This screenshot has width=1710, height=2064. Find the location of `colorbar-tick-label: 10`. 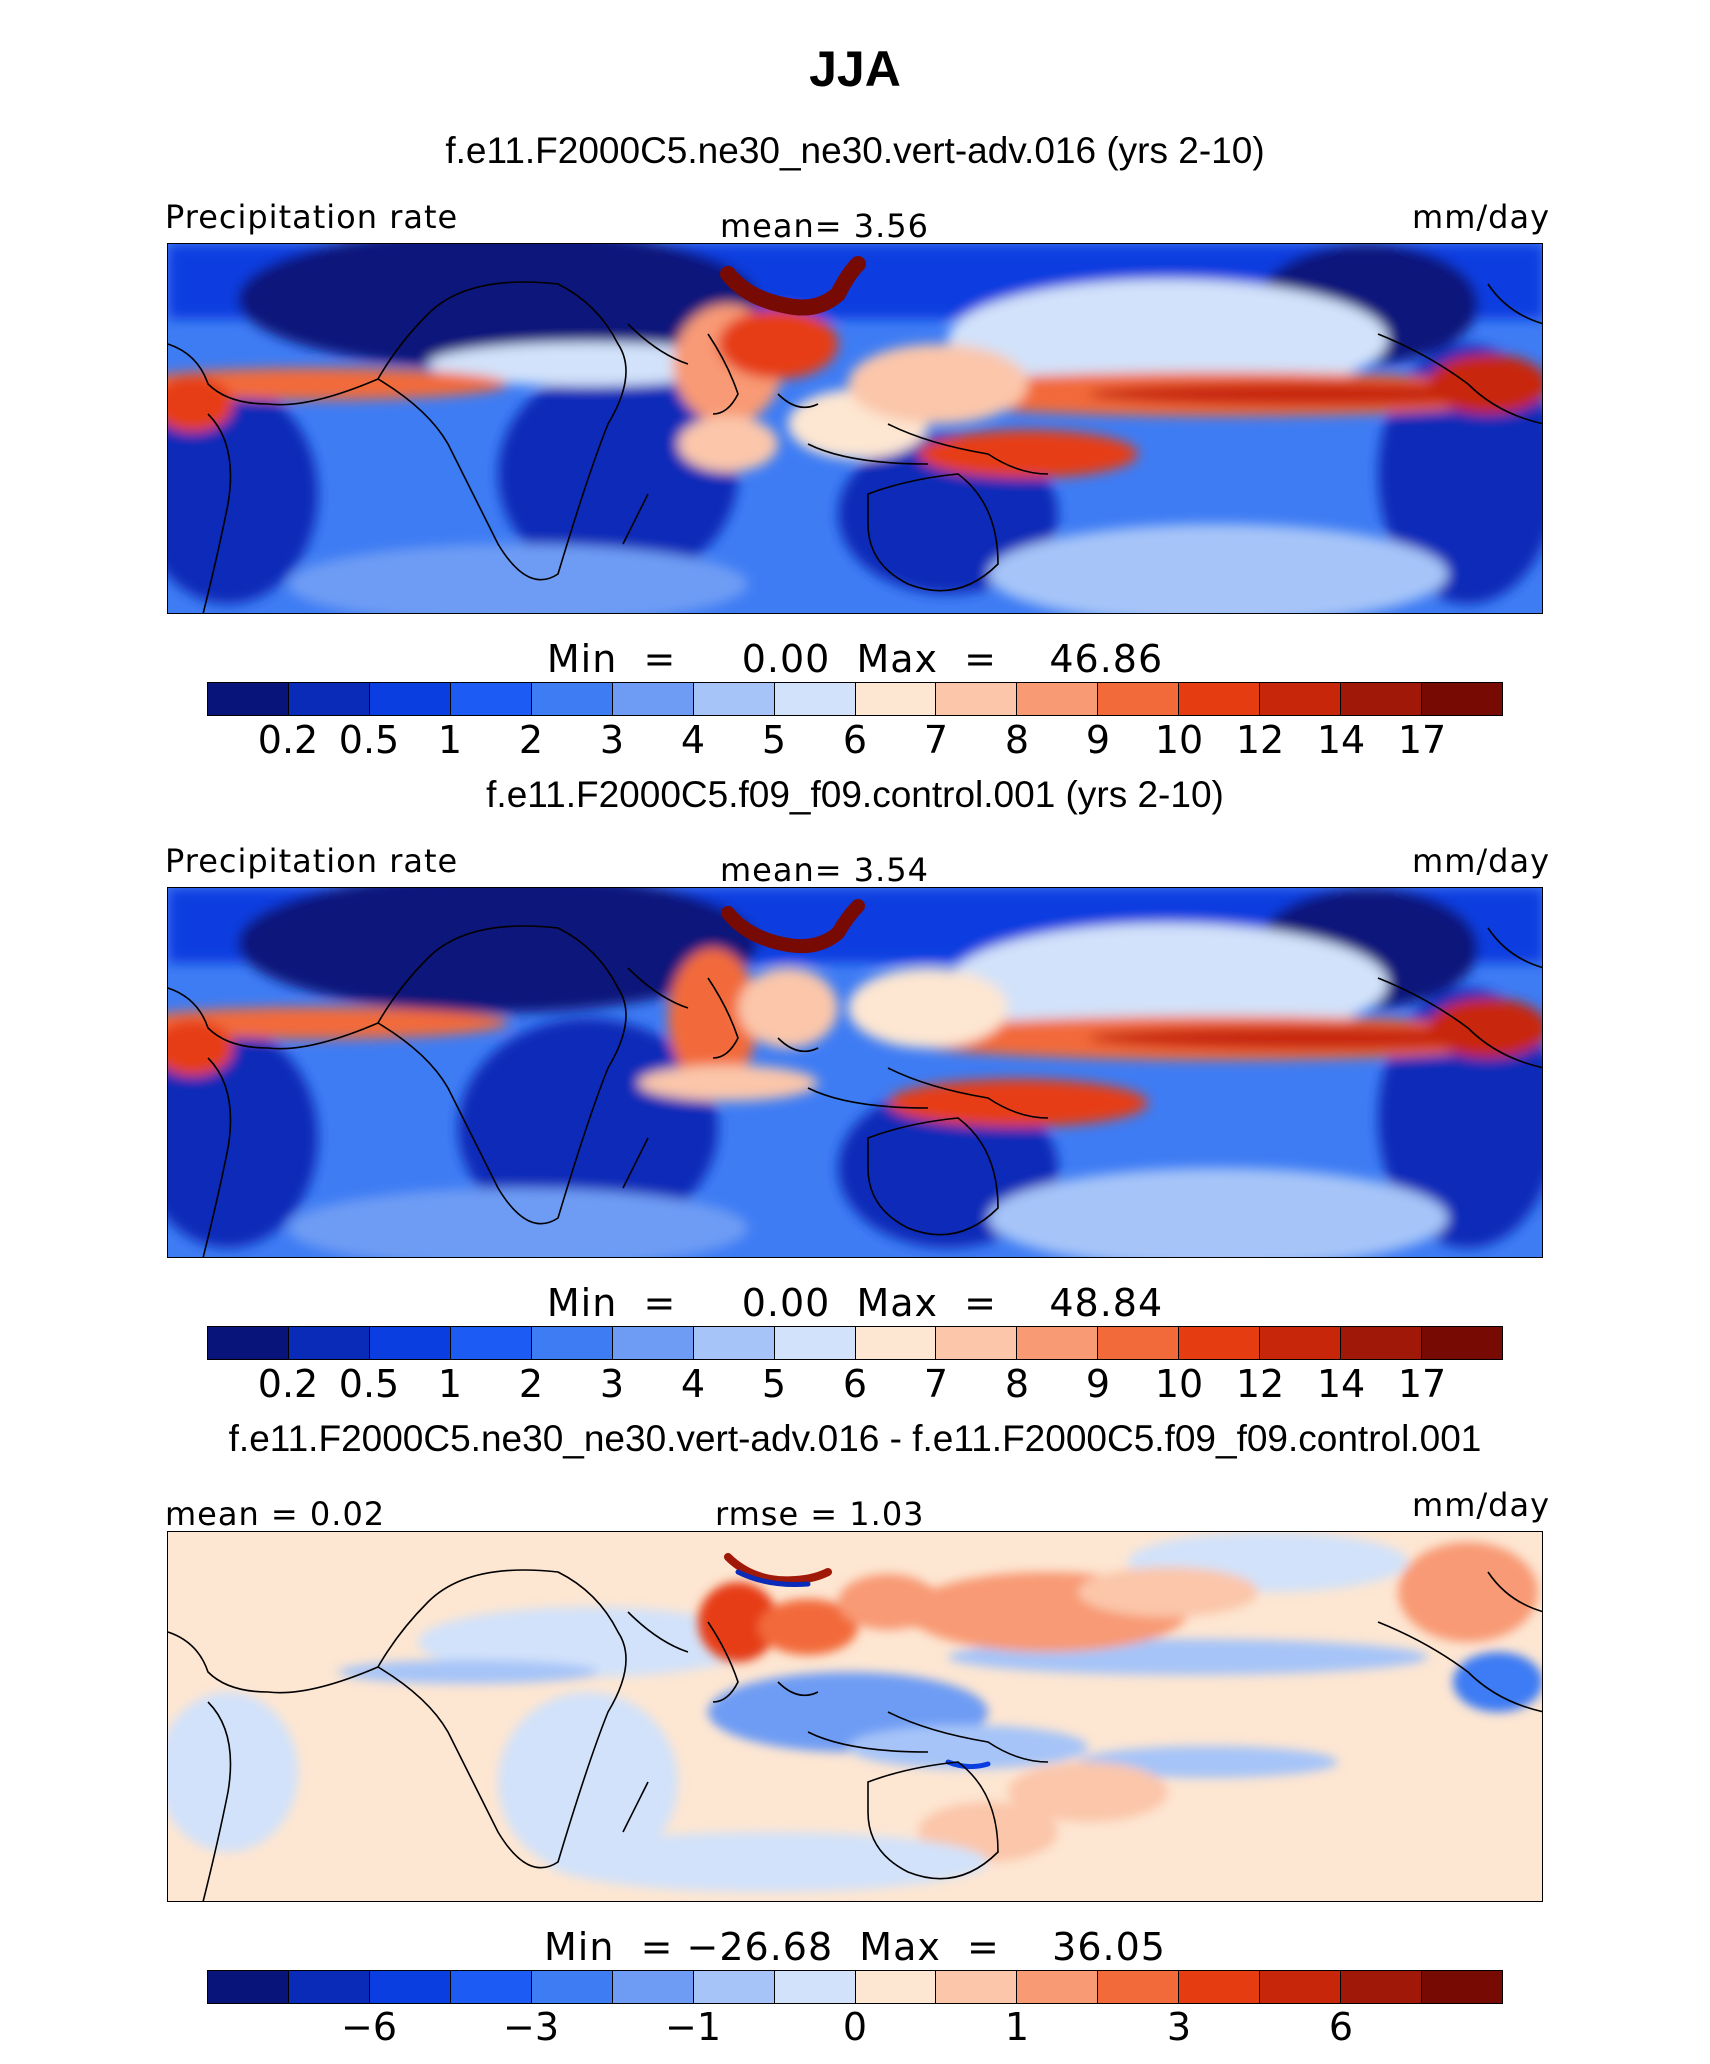

colorbar-tick-label: 10 is located at coordinates (1179, 1384).